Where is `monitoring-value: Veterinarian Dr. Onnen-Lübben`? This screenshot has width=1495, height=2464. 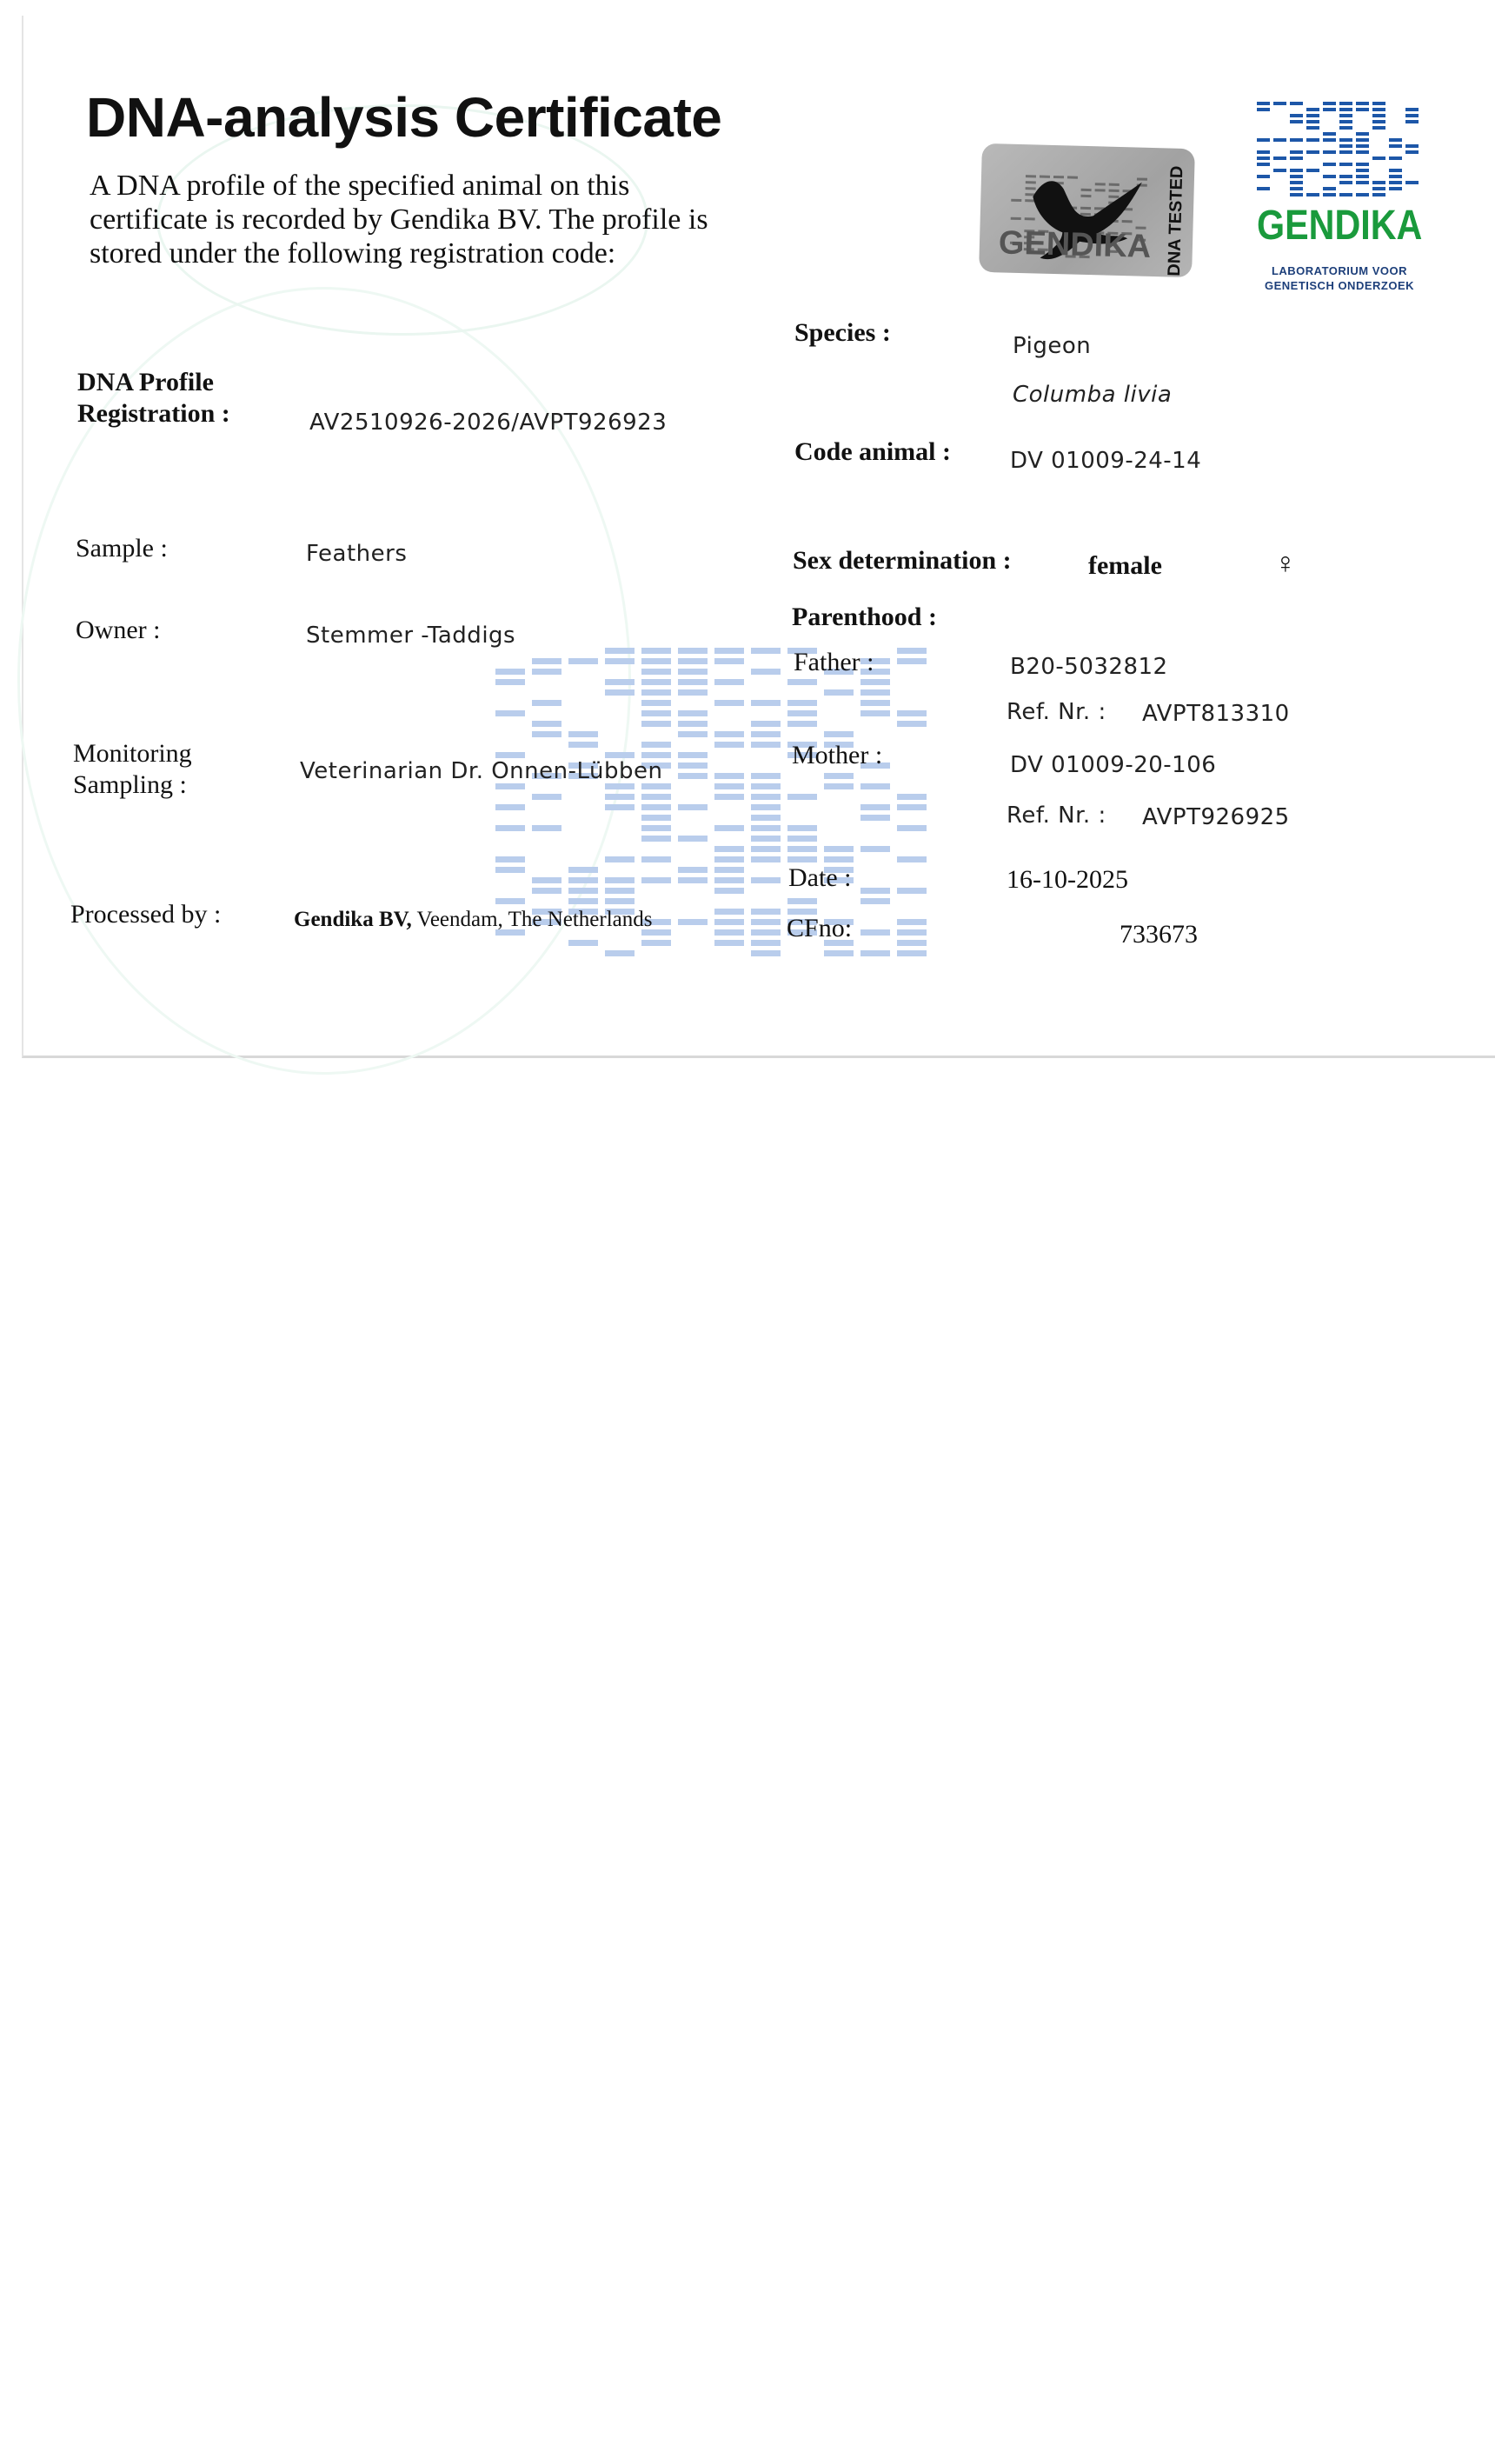 monitoring-value: Veterinarian Dr. Onnen-Lübben is located at coordinates (481, 771).